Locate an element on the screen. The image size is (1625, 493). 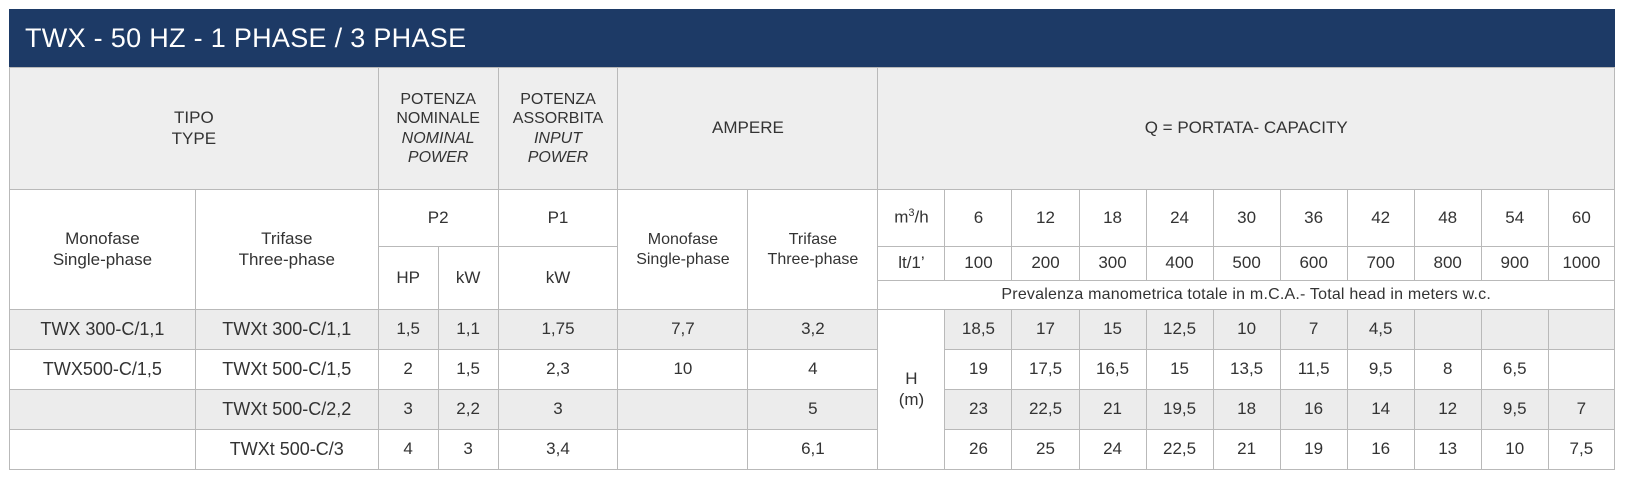
ampere-single-phase-header: Monofase Single-phase is located at coordinates (683, 249).